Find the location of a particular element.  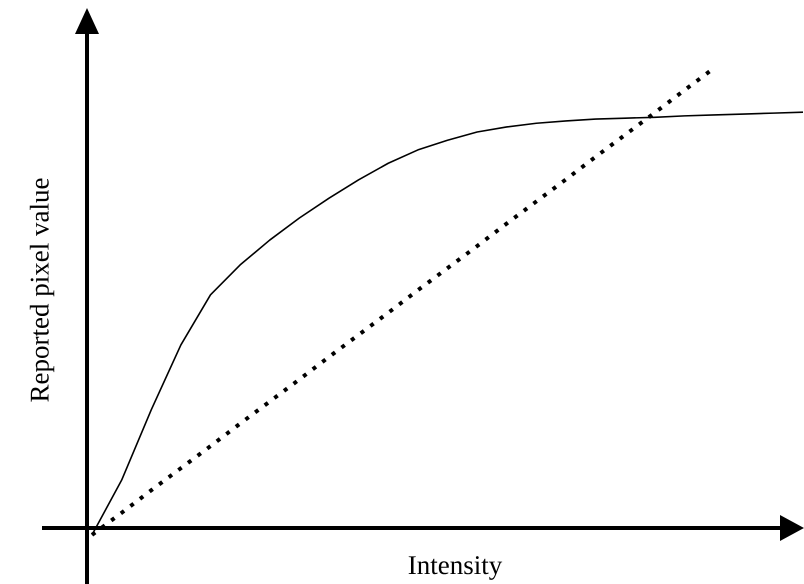

x-axis-title: Intensity is located at coordinates (455, 565).